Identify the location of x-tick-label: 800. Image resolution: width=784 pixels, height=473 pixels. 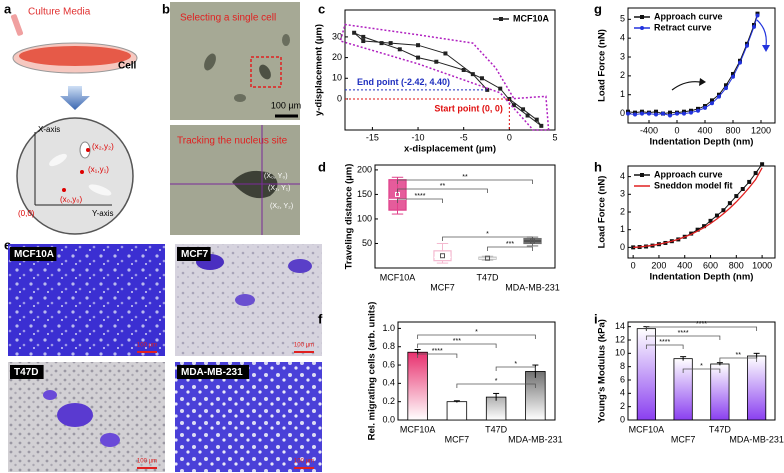
(736, 265).